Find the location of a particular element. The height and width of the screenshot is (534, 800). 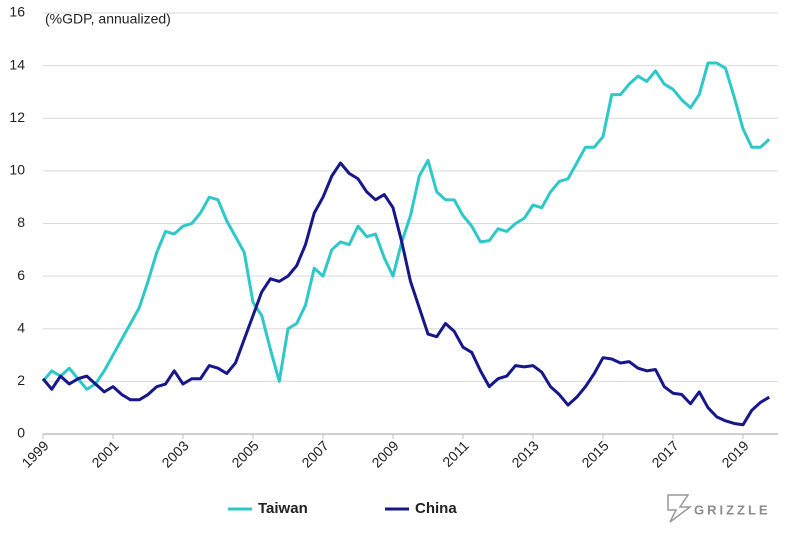

y-tick-label: 4 is located at coordinates (21, 327).